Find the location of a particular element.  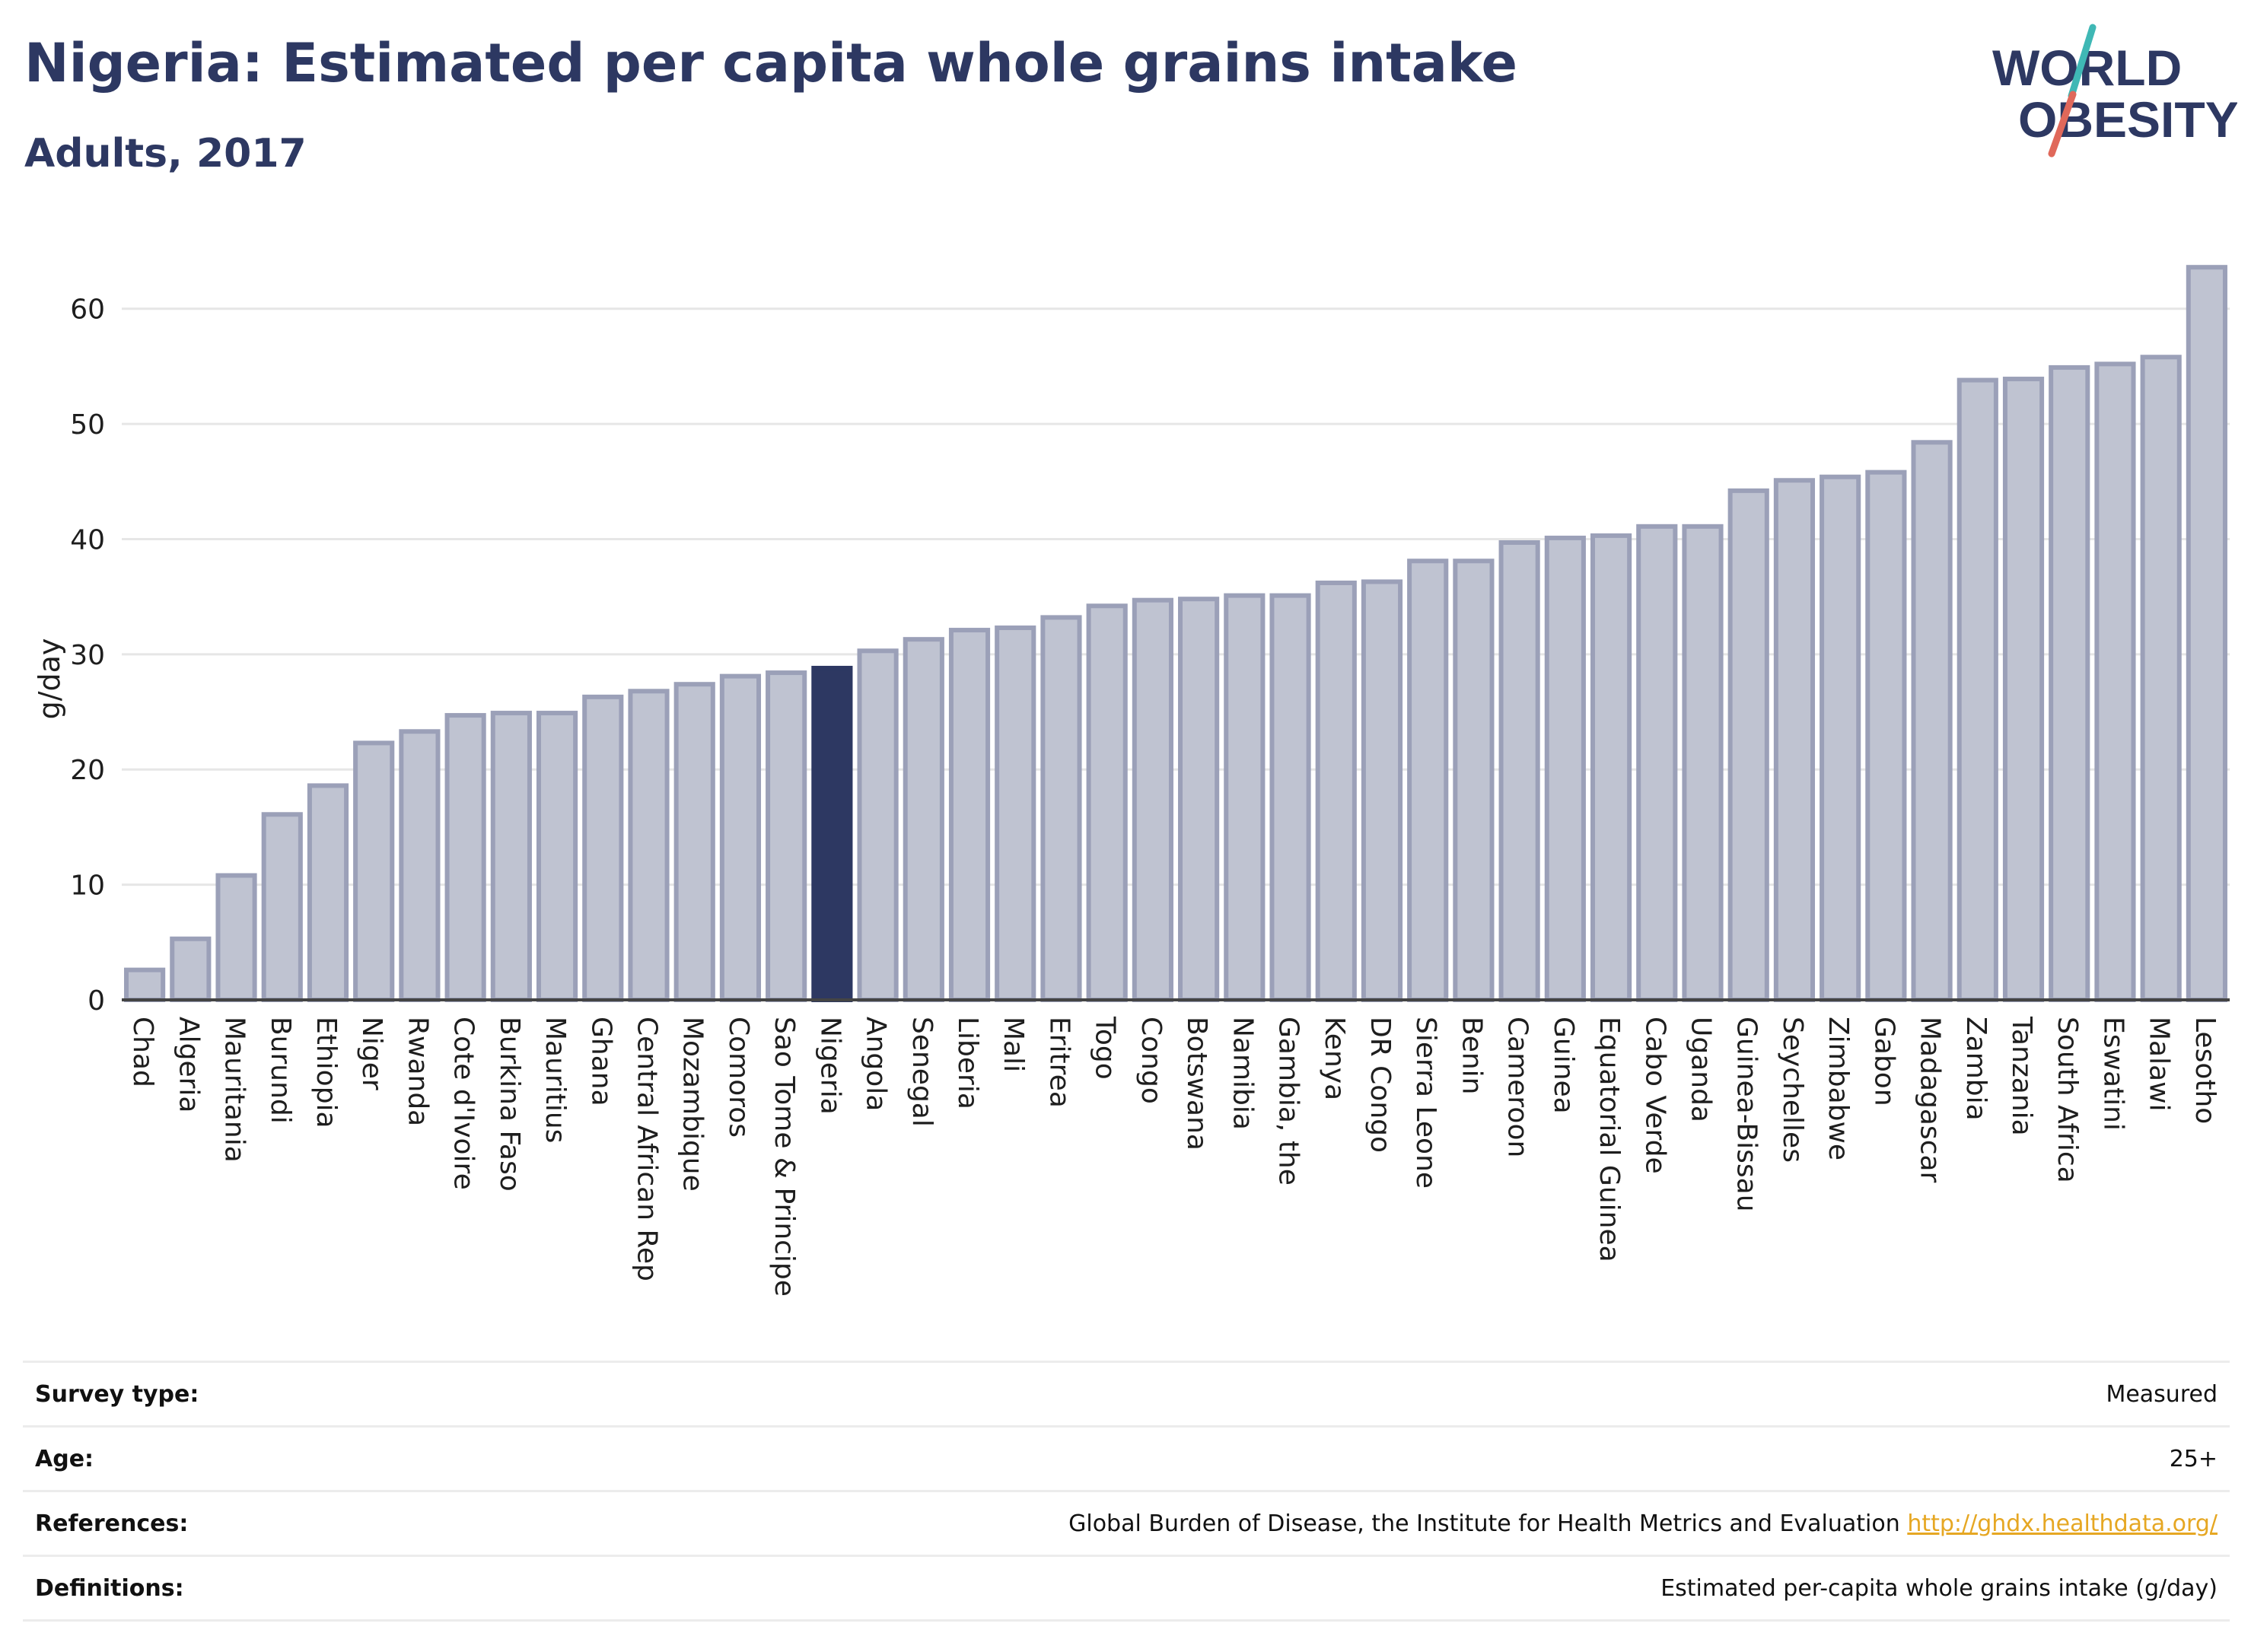

x-tick-label: Angola is located at coordinates (876, 1064).